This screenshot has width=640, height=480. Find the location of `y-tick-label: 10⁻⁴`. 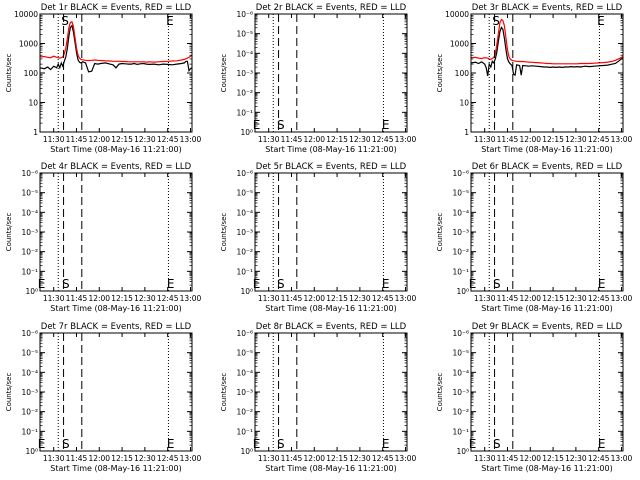

y-tick-label: 10⁻⁴ is located at coordinates (29, 372).